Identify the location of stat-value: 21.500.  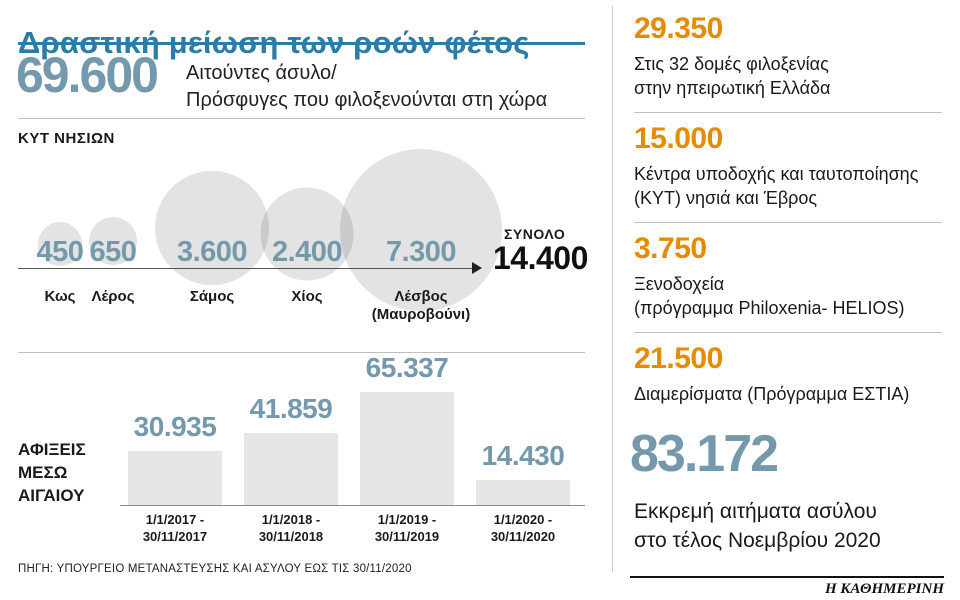
(678, 358).